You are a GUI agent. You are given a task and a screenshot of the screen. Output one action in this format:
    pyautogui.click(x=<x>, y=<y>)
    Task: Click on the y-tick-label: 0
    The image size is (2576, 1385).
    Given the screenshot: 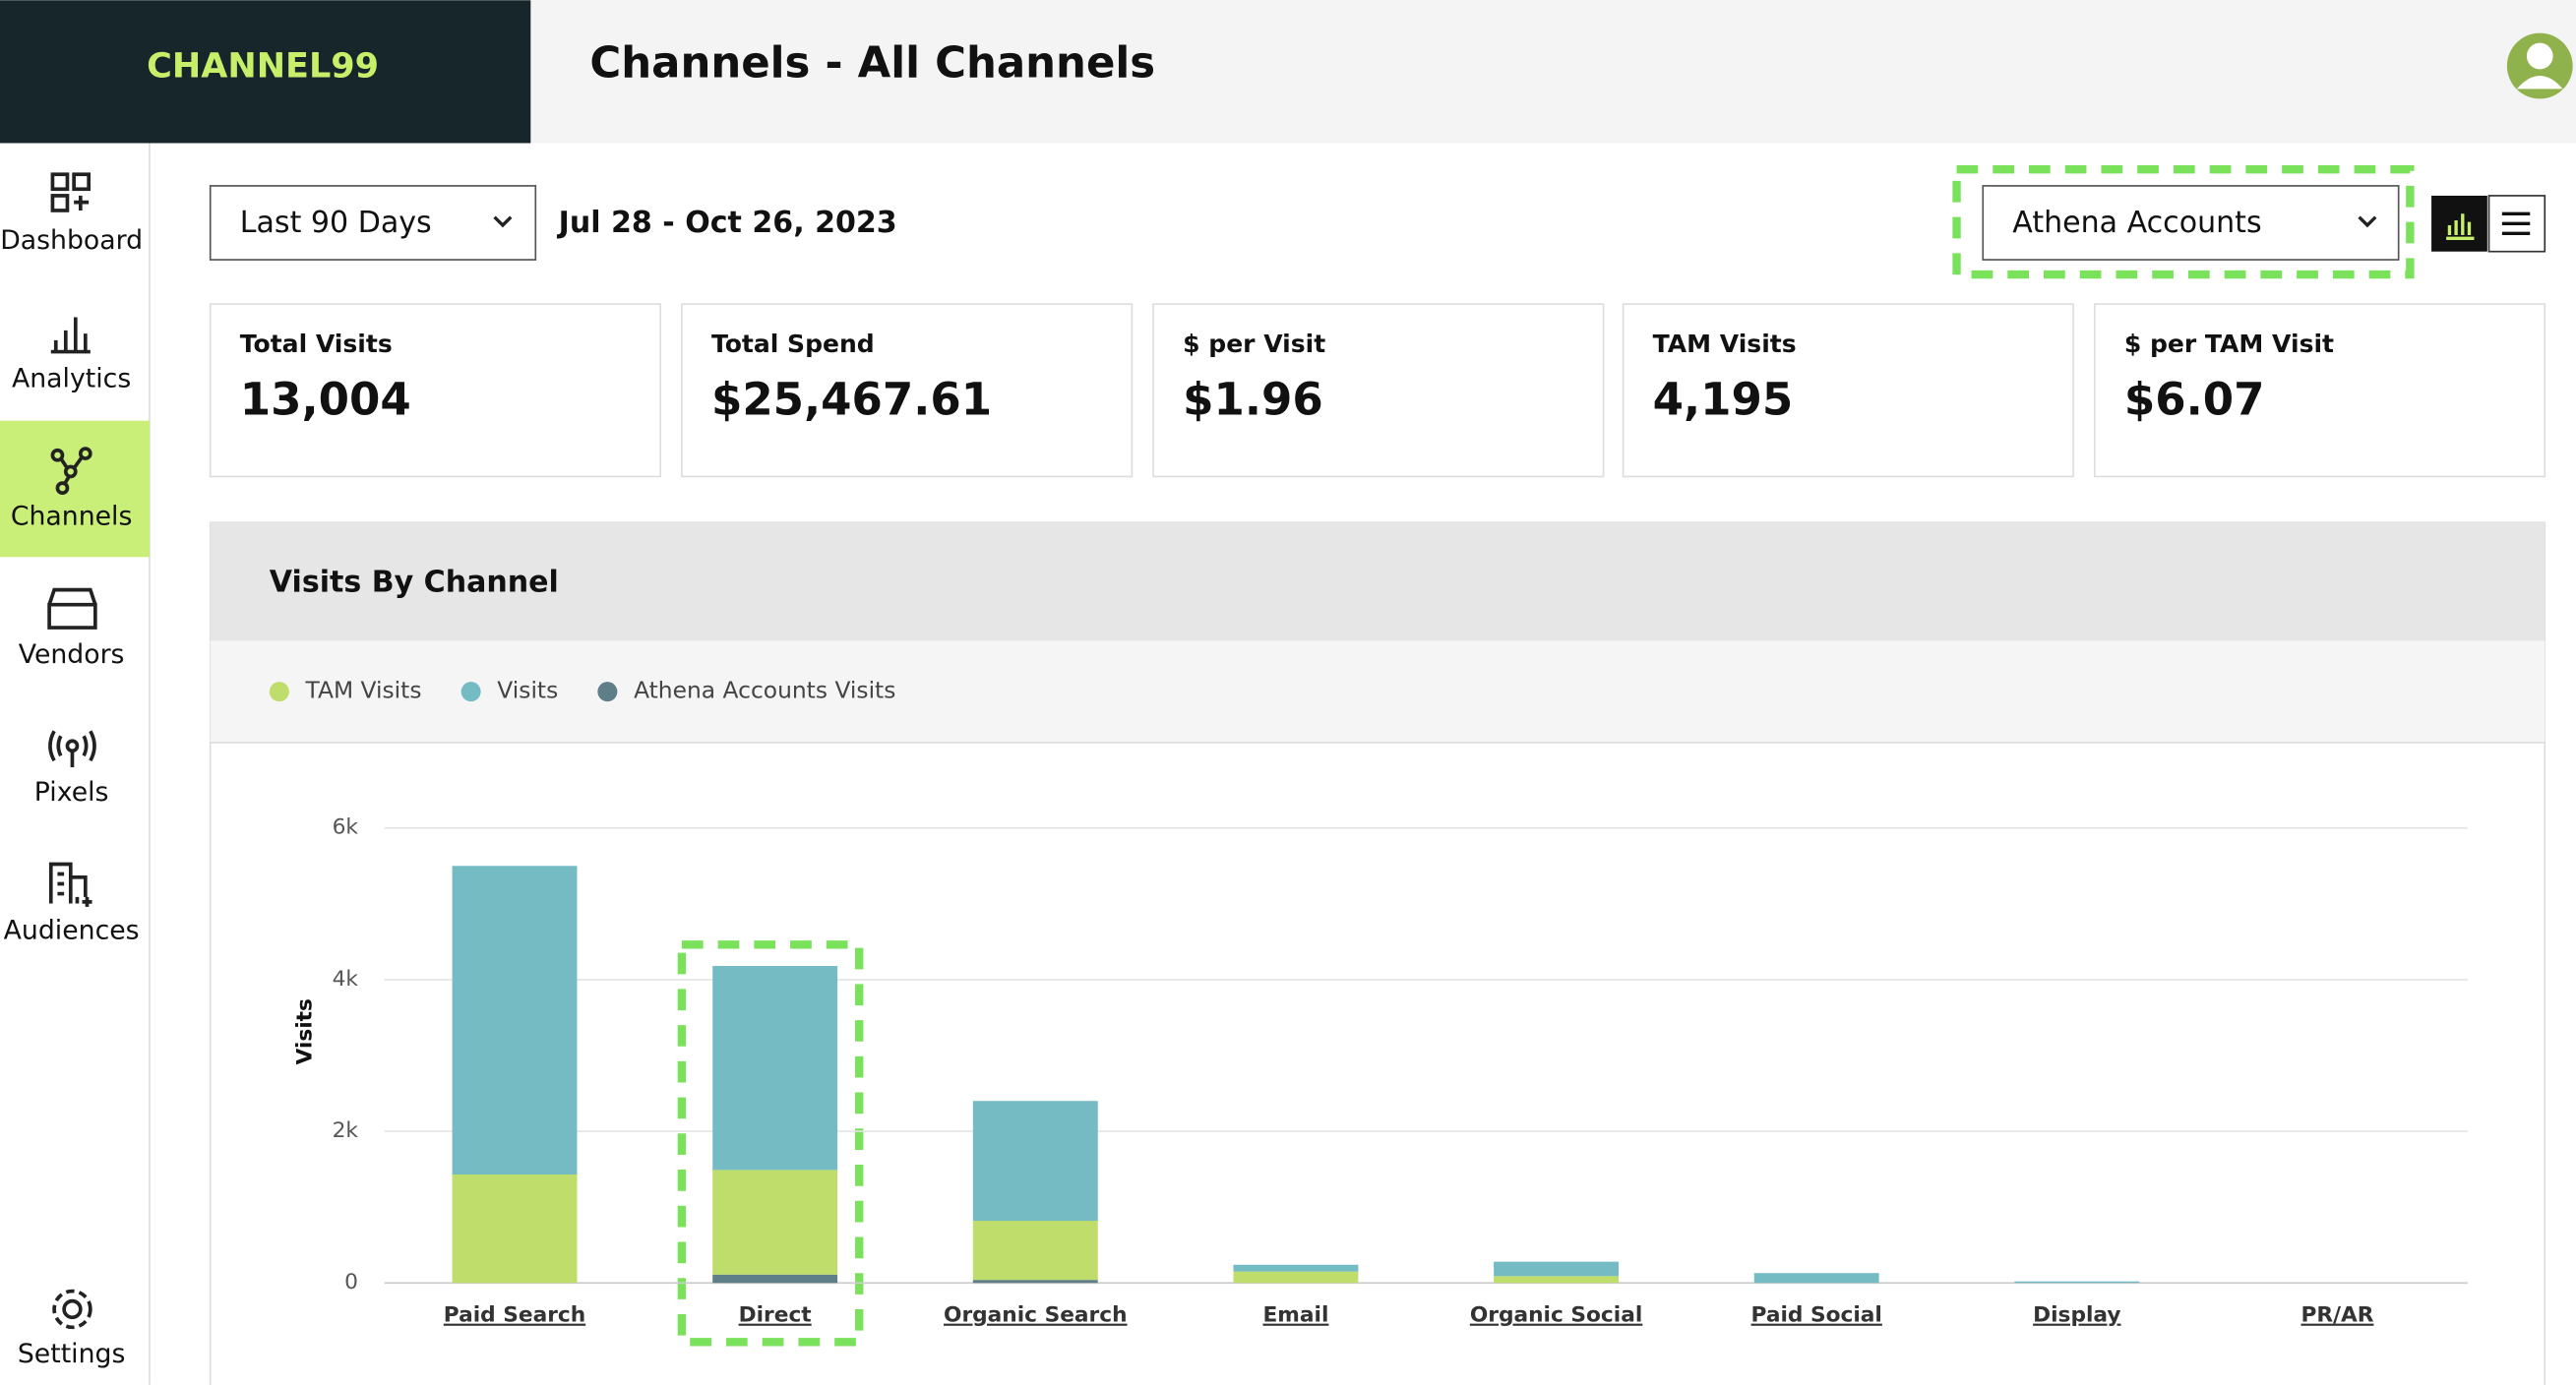 What is the action you would take?
    pyautogui.click(x=351, y=1282)
    